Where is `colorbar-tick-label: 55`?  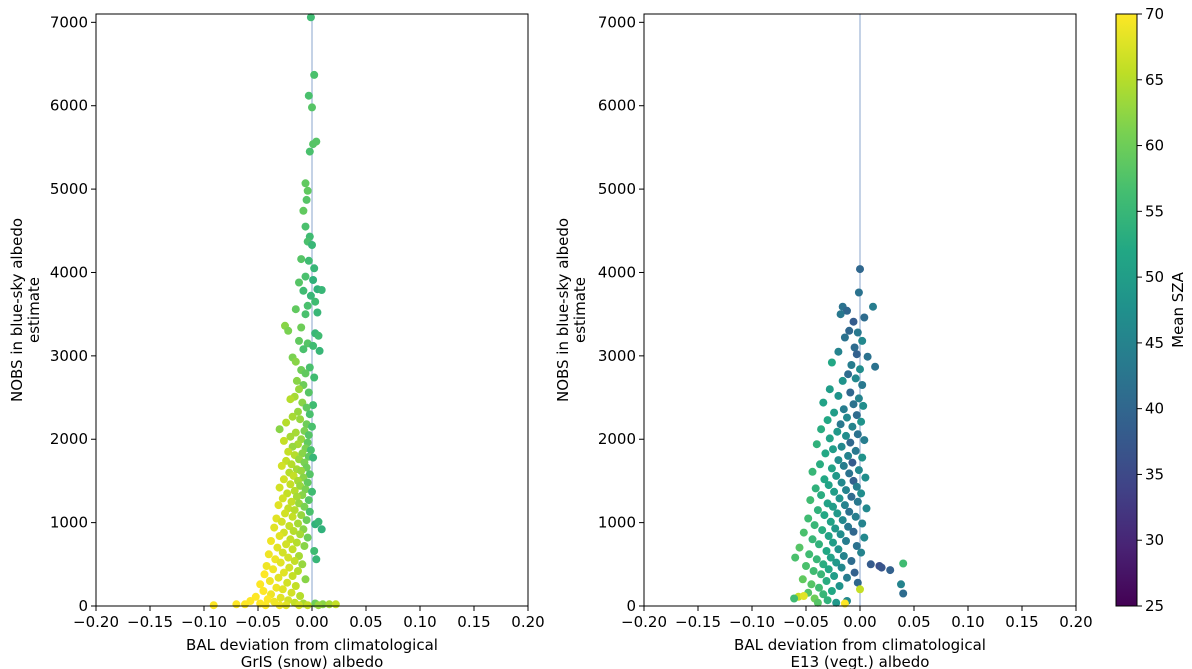
colorbar-tick-label: 55 is located at coordinates (1154, 211).